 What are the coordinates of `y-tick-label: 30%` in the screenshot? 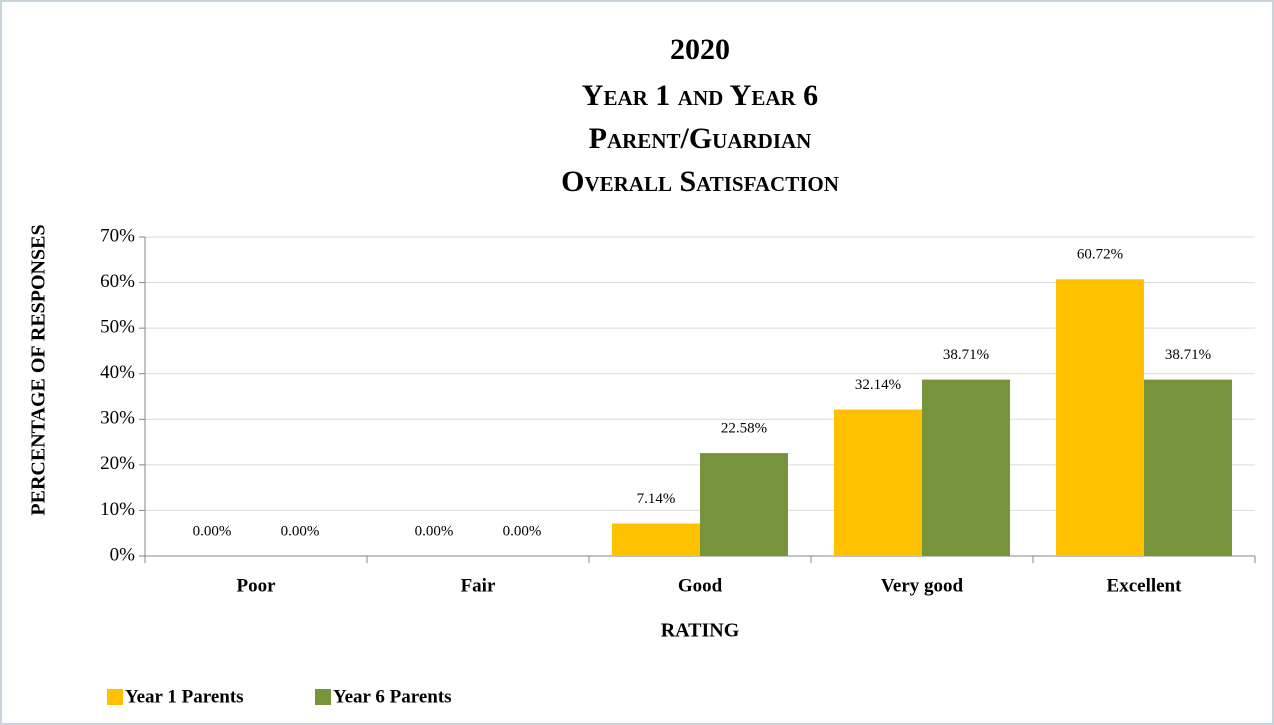 It's located at (117, 418).